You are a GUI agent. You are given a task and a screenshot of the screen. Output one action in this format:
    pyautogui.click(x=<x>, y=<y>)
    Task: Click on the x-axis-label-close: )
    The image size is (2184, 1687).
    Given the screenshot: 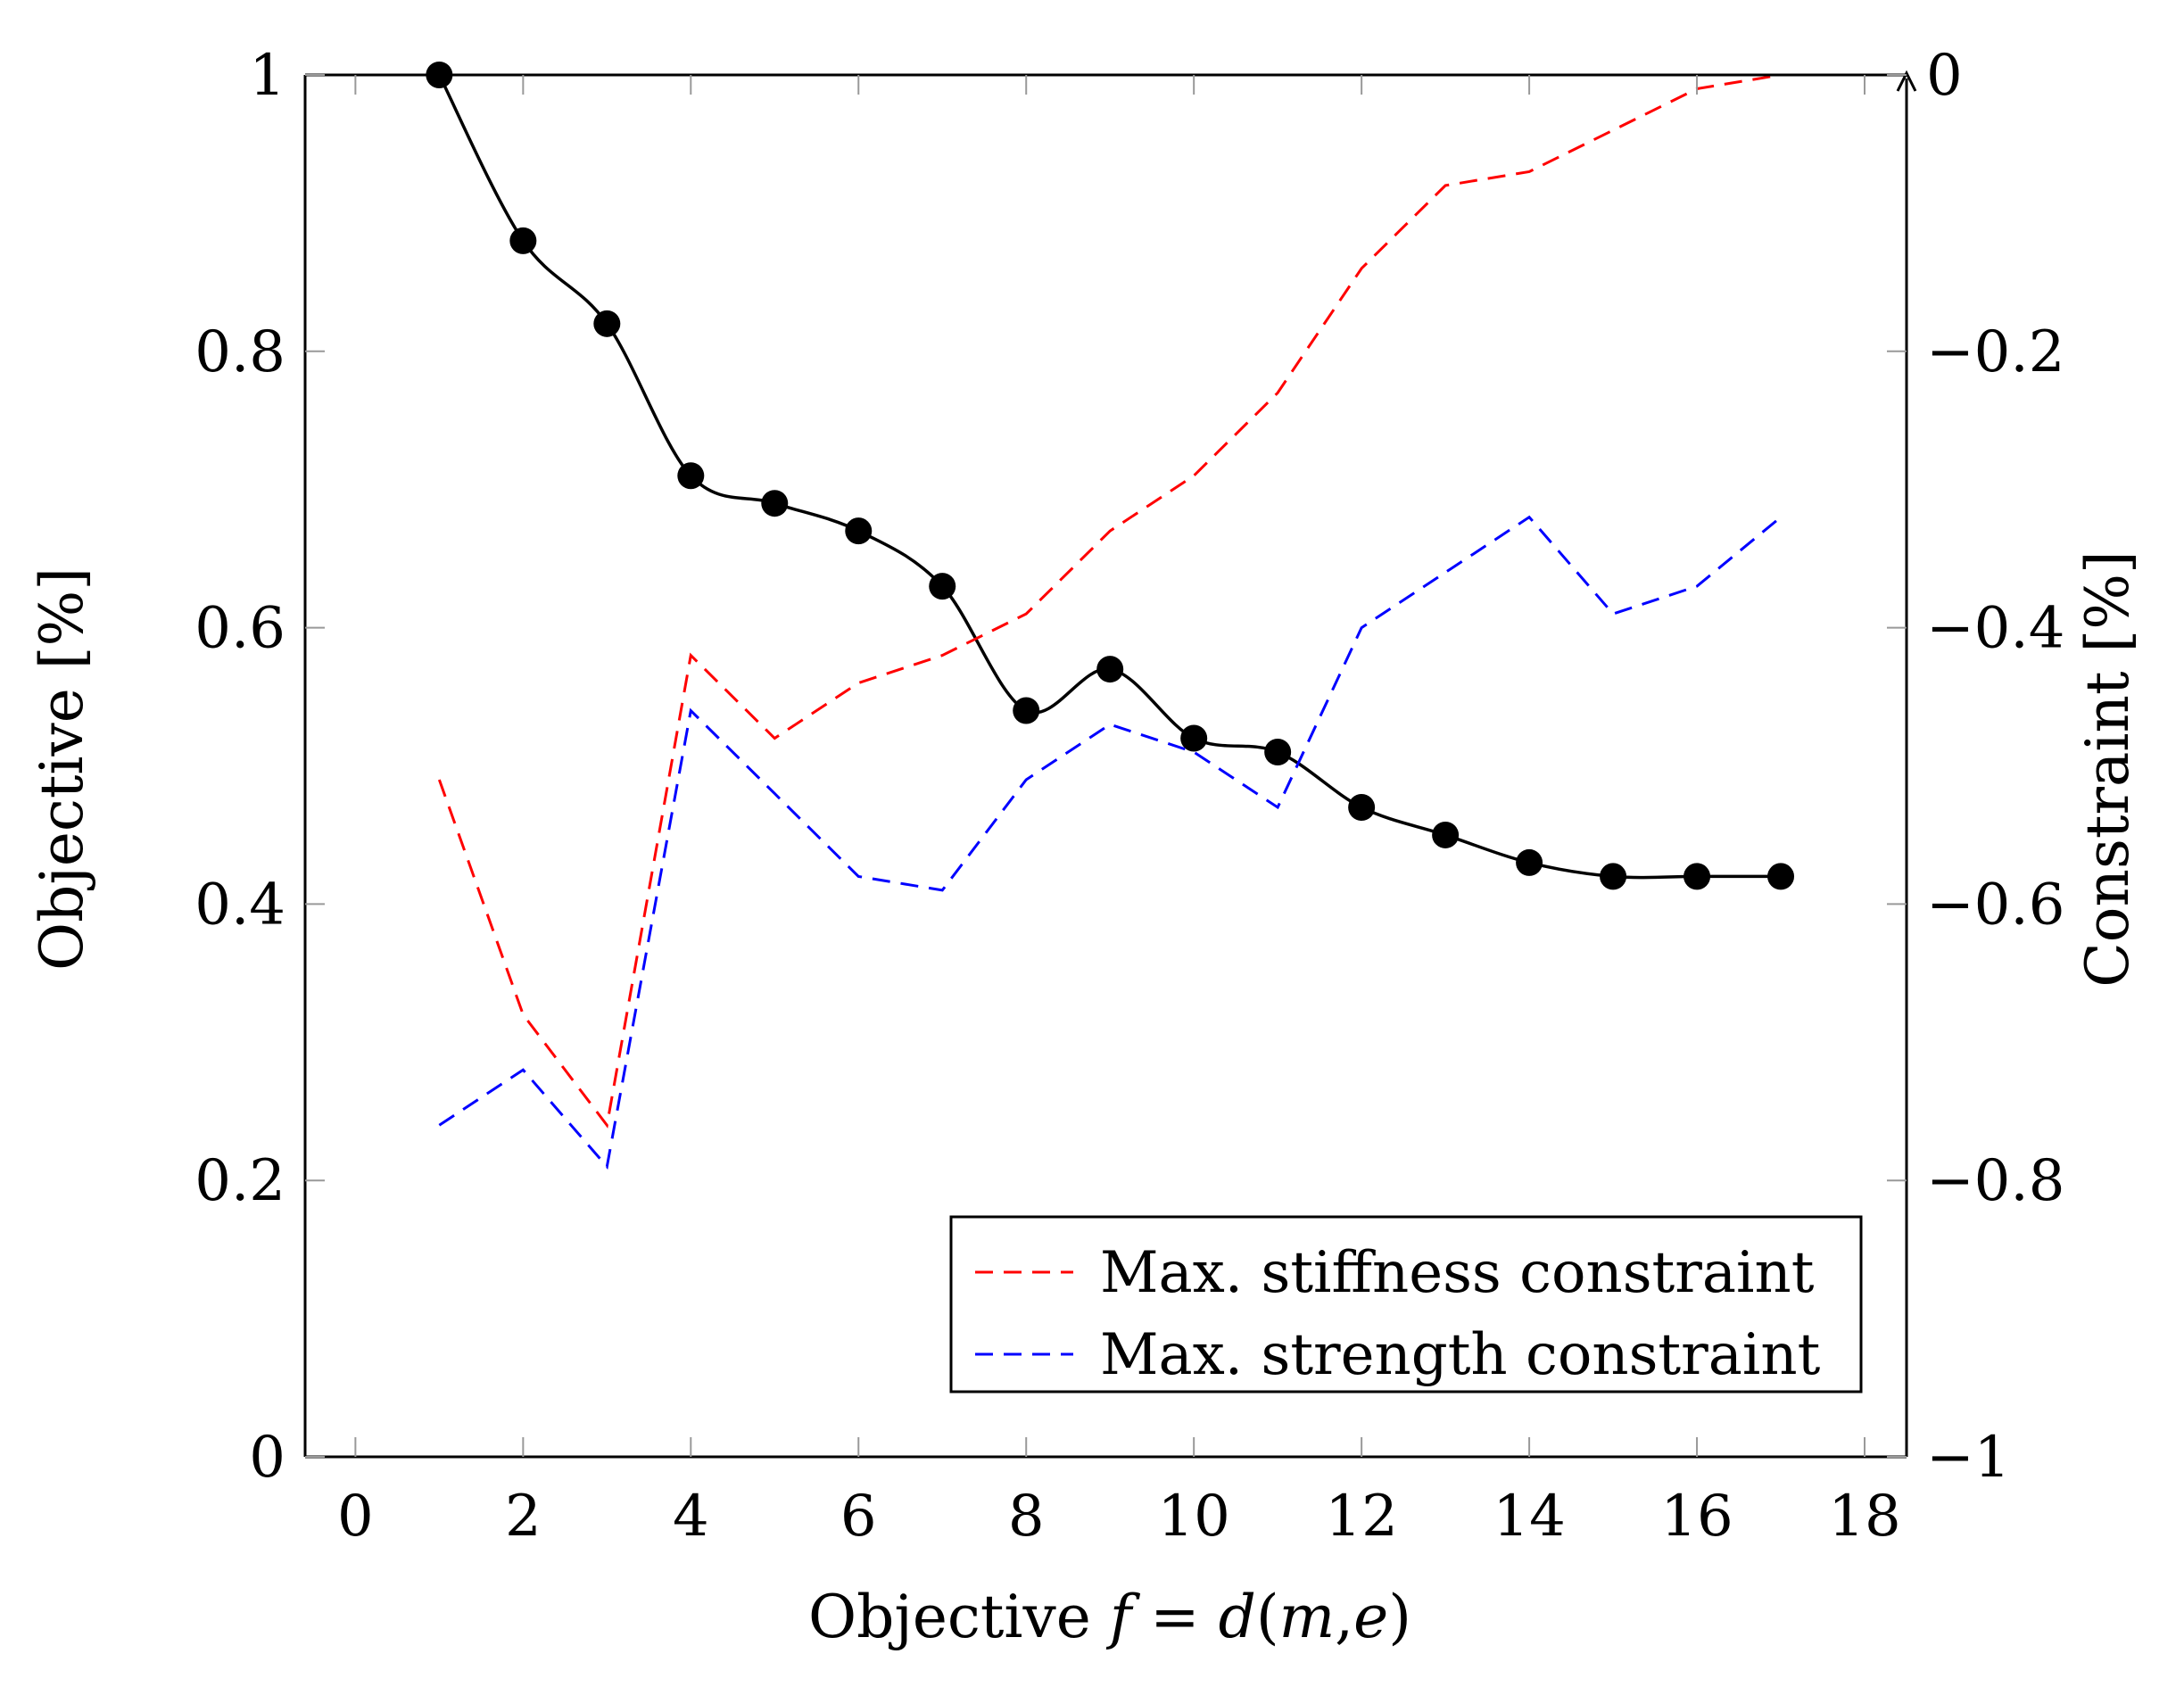 What is the action you would take?
    pyautogui.click(x=1399, y=1617)
    